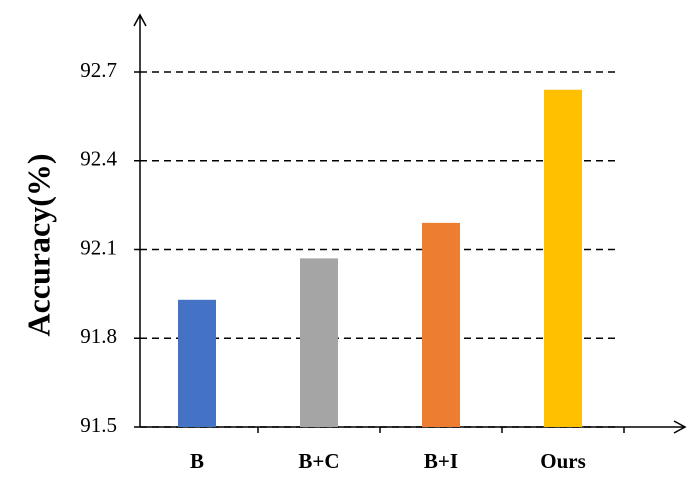  I want to click on y-tick-label: 91.8, so click(98, 336).